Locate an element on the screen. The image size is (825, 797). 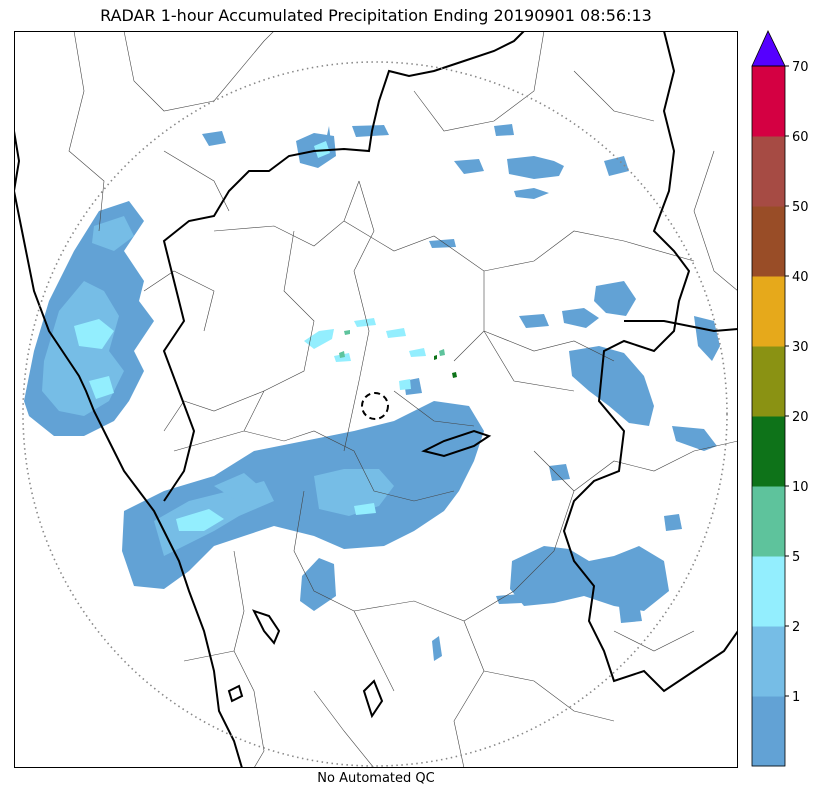
colorbar-label: 1 is located at coordinates (796, 697).